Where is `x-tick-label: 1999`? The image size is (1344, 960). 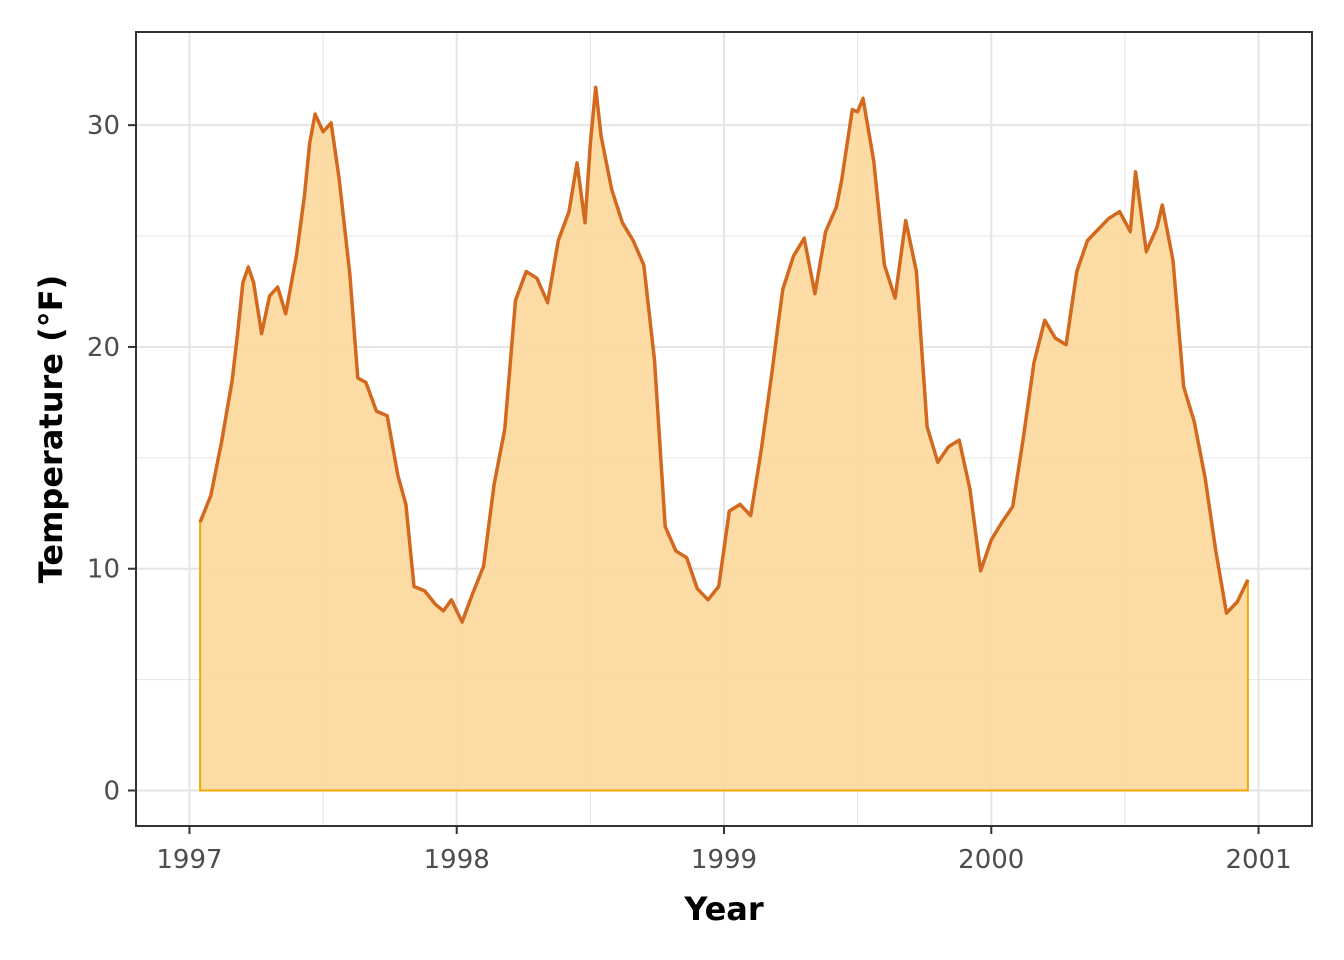 x-tick-label: 1999 is located at coordinates (724, 860).